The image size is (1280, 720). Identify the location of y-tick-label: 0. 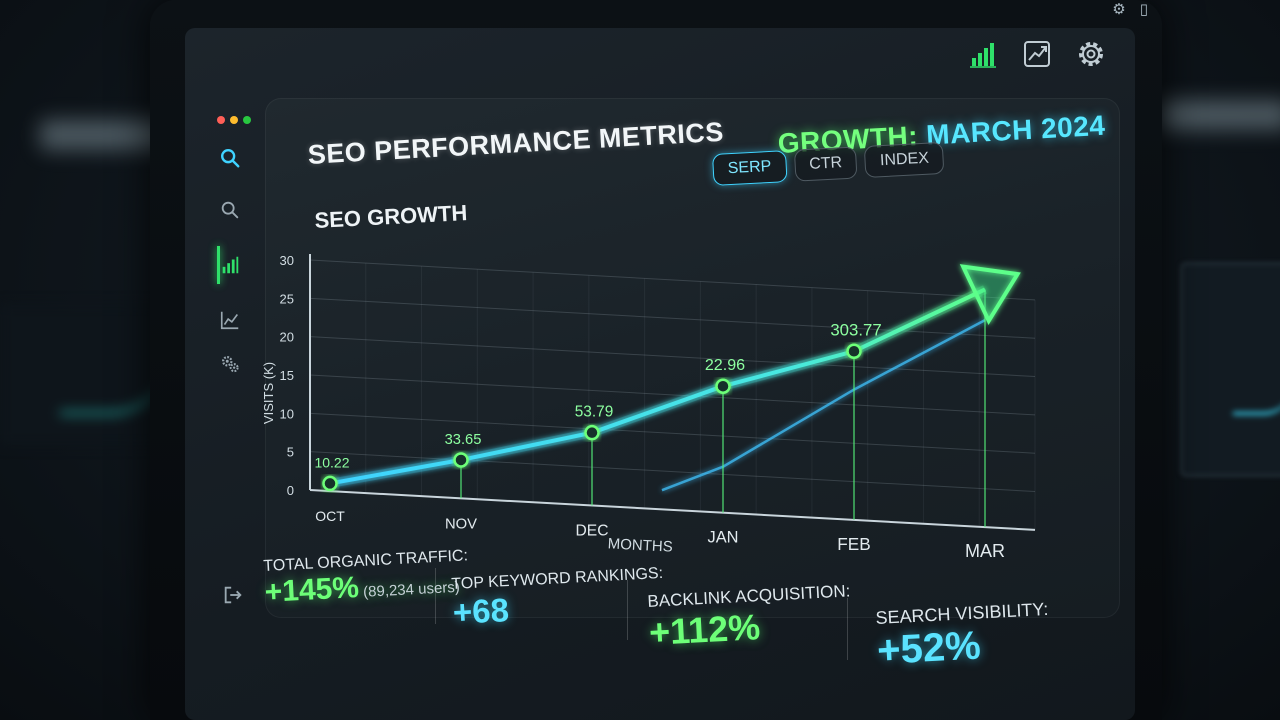
(290, 490).